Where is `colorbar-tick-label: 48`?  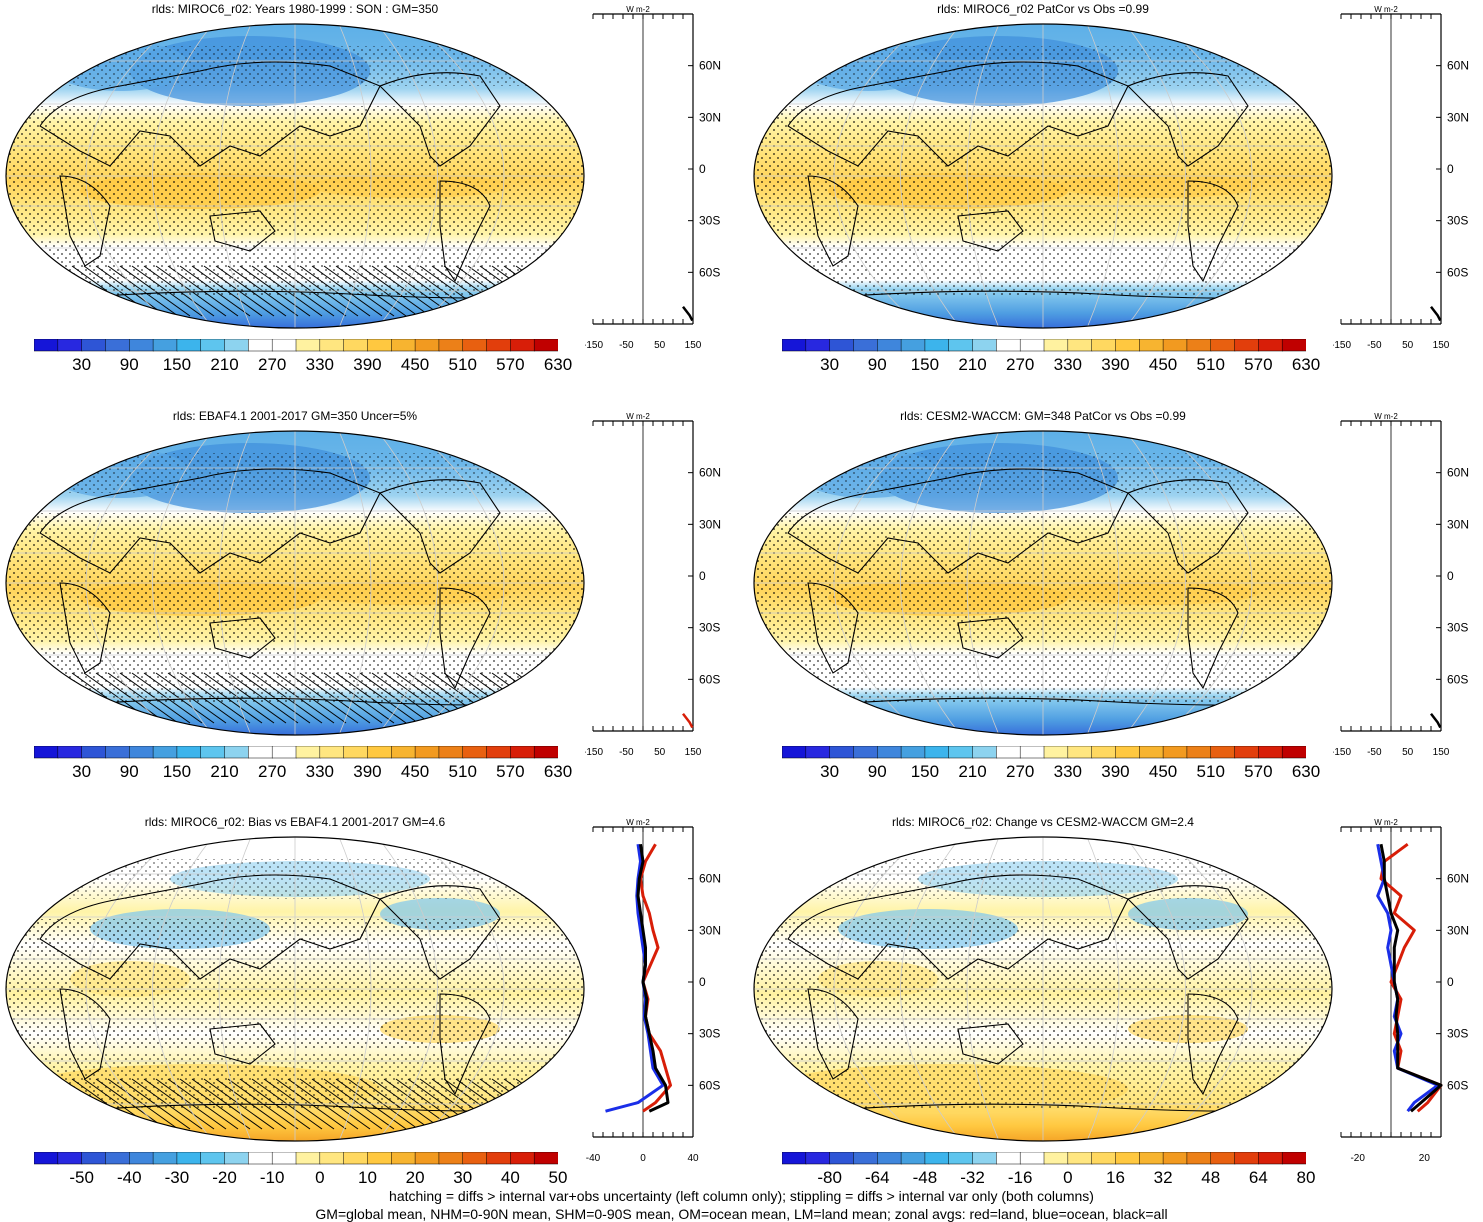 colorbar-tick-label: 48 is located at coordinates (1211, 1177).